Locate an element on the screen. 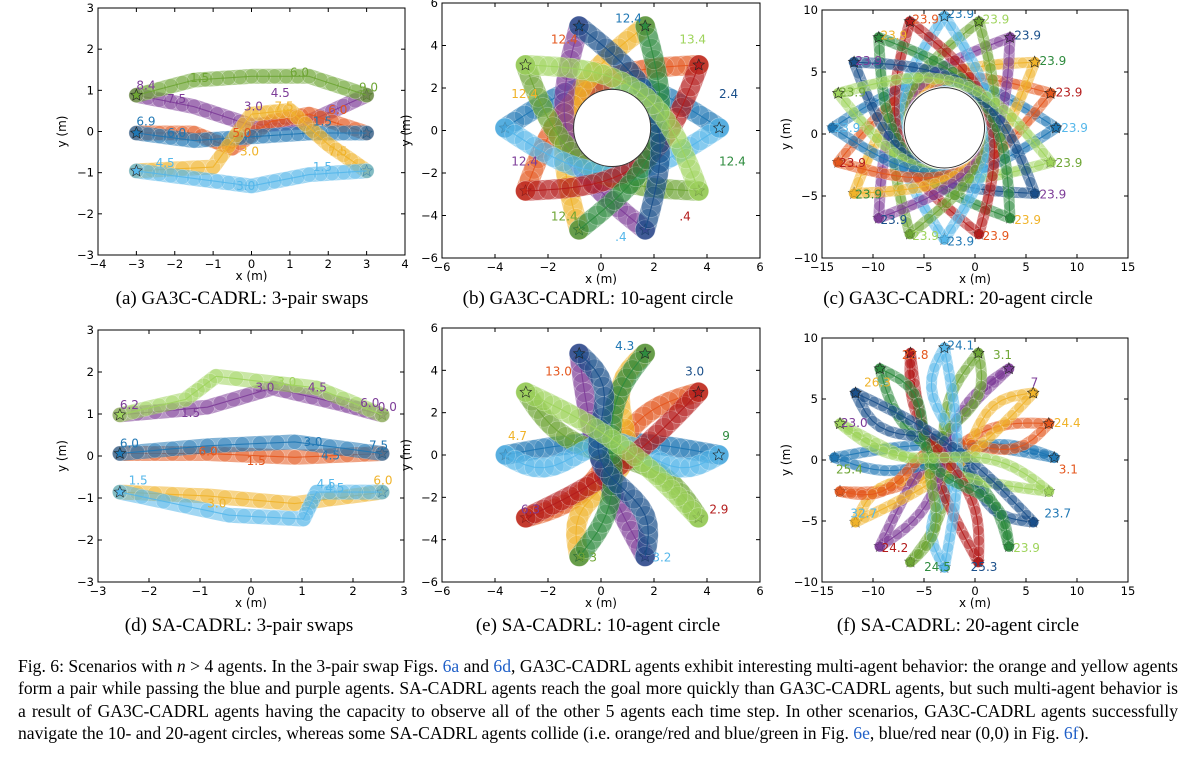 This screenshot has width=1192, height=783. x-tick-label: −3 is located at coordinates (98, 591).